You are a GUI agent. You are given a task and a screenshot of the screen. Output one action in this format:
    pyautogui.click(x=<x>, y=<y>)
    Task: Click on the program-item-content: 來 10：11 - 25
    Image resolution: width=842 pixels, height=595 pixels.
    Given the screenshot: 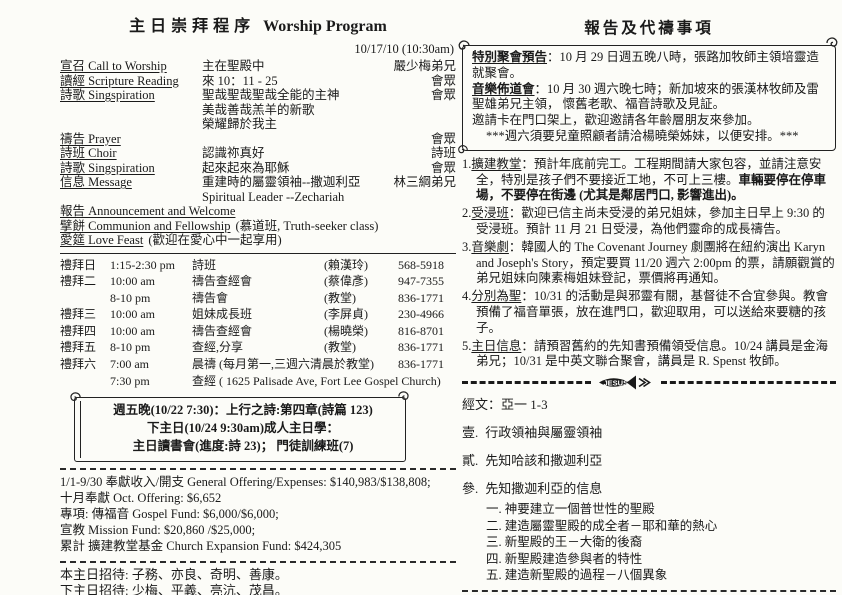 What is the action you would take?
    pyautogui.click(x=240, y=80)
    